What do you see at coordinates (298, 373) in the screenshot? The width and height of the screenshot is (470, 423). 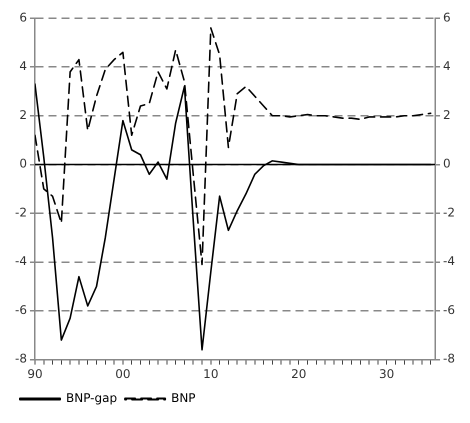 I see `x-tick-label: 20` at bounding box center [298, 373].